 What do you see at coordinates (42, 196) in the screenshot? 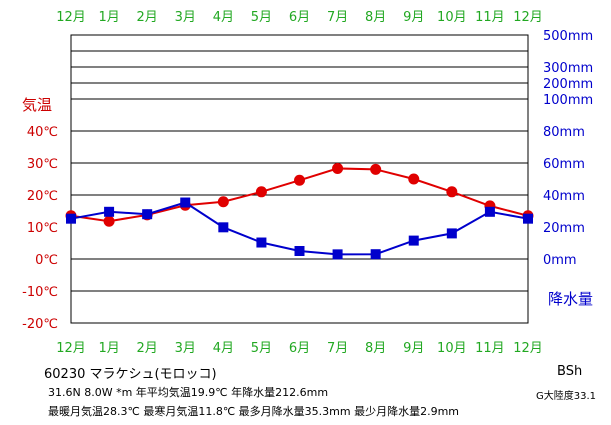
I see `left-tick-label: 20℃` at bounding box center [42, 196].